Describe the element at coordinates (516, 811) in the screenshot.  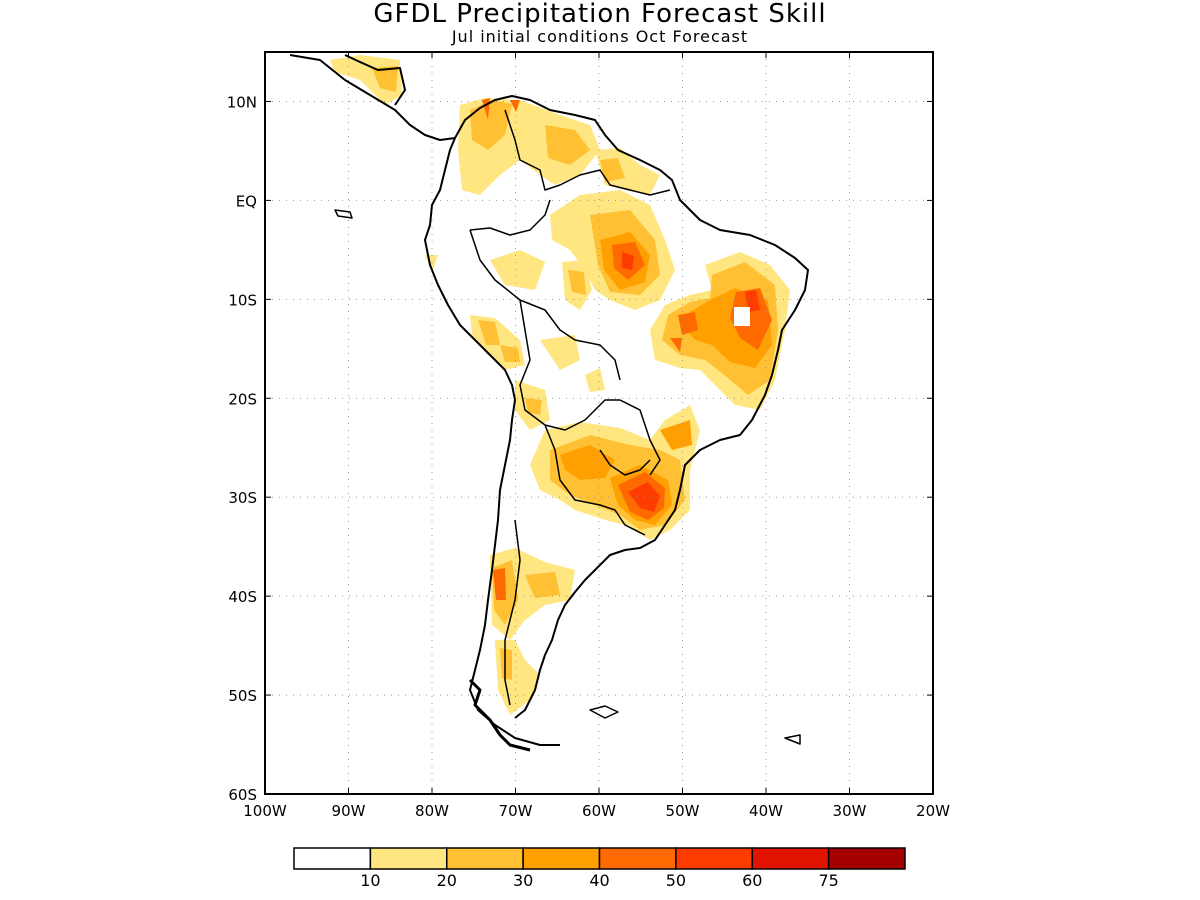
I see `x-tick-label: 70W` at that location.